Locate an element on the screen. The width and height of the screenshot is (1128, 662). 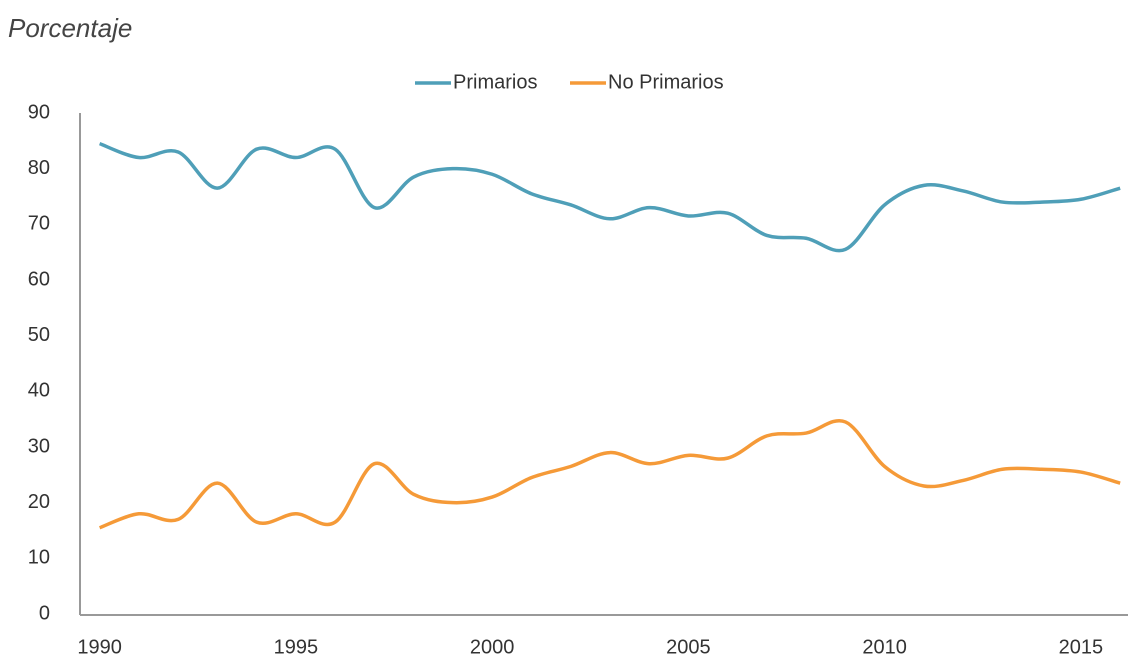
chart-title: Porcentaje is located at coordinates (70, 28).